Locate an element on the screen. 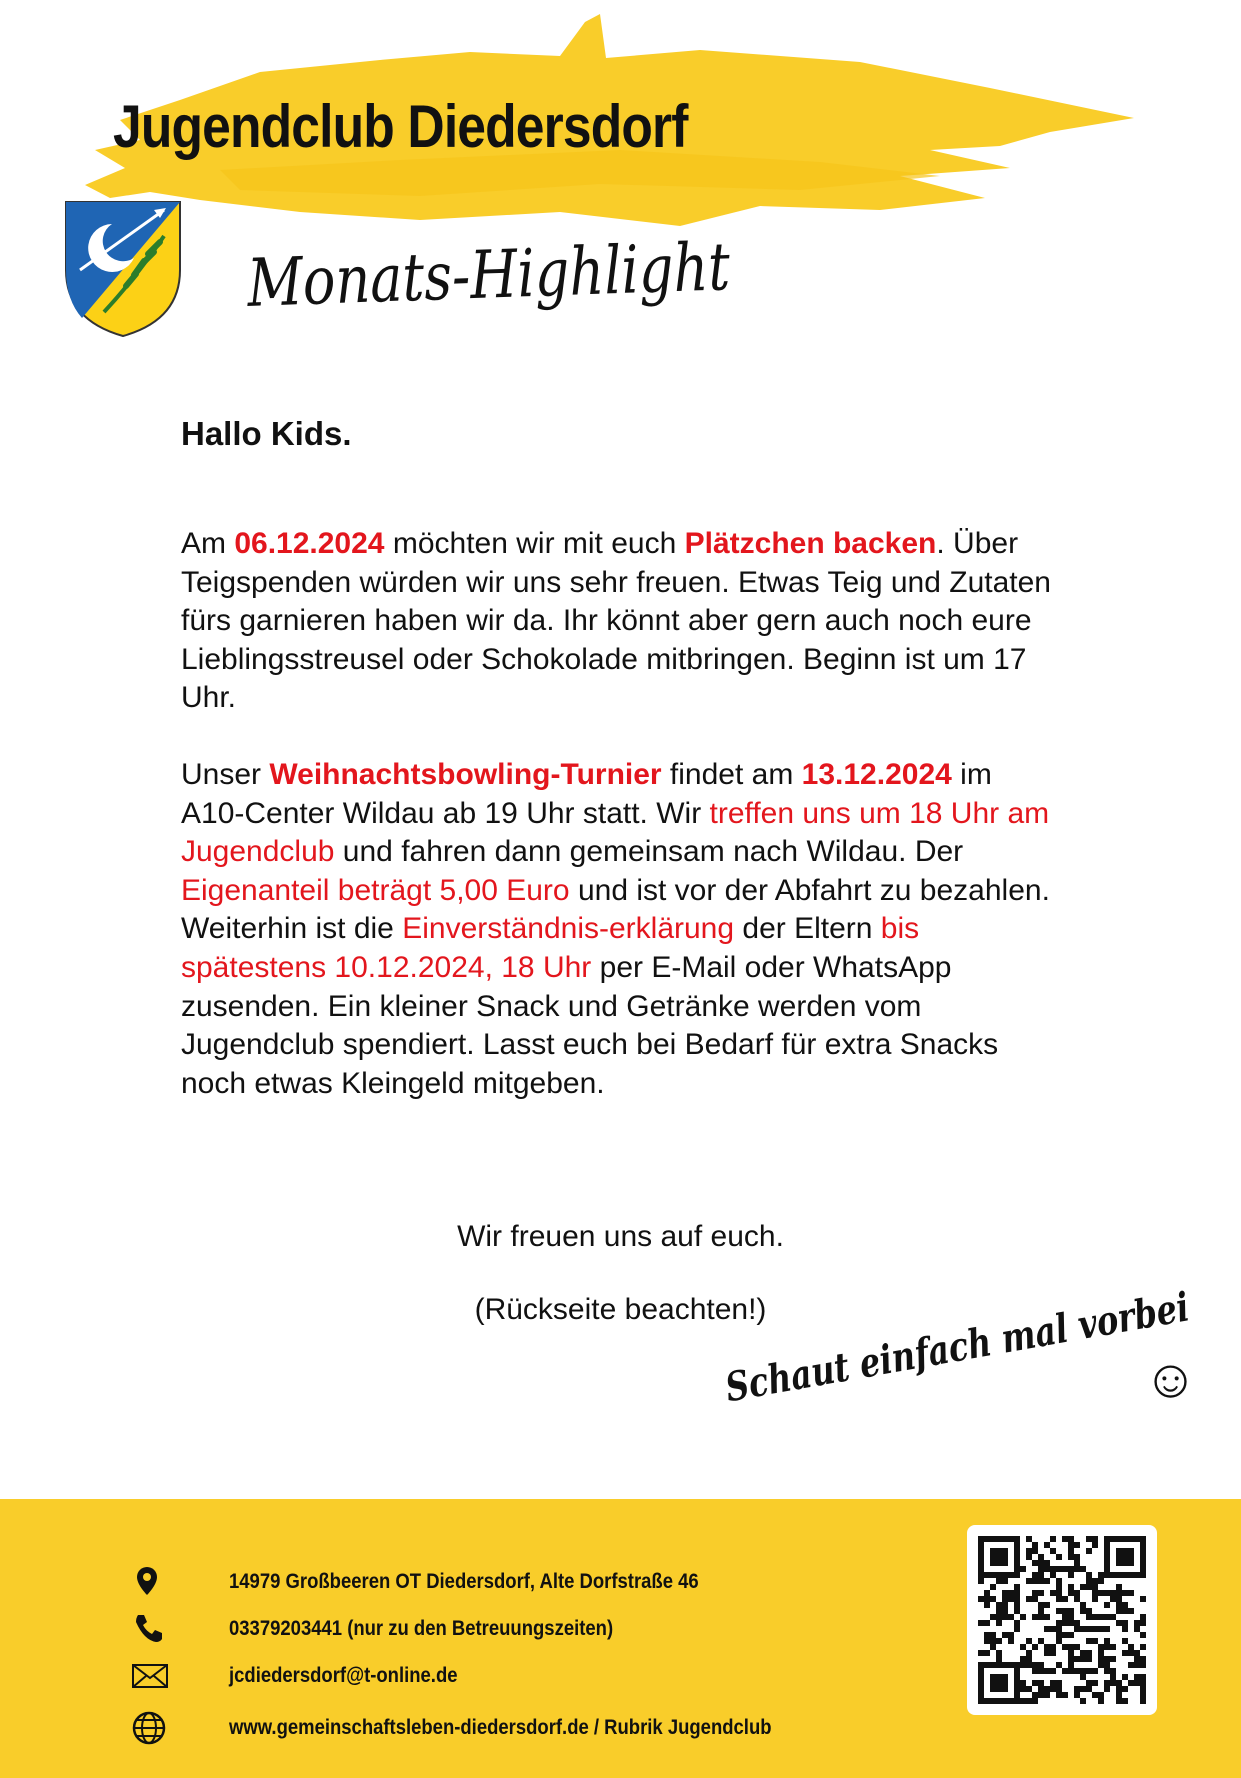 The image size is (1241, 1778). highlight: Eigenanteil beträgt 5,00 Euro is located at coordinates (375, 890).